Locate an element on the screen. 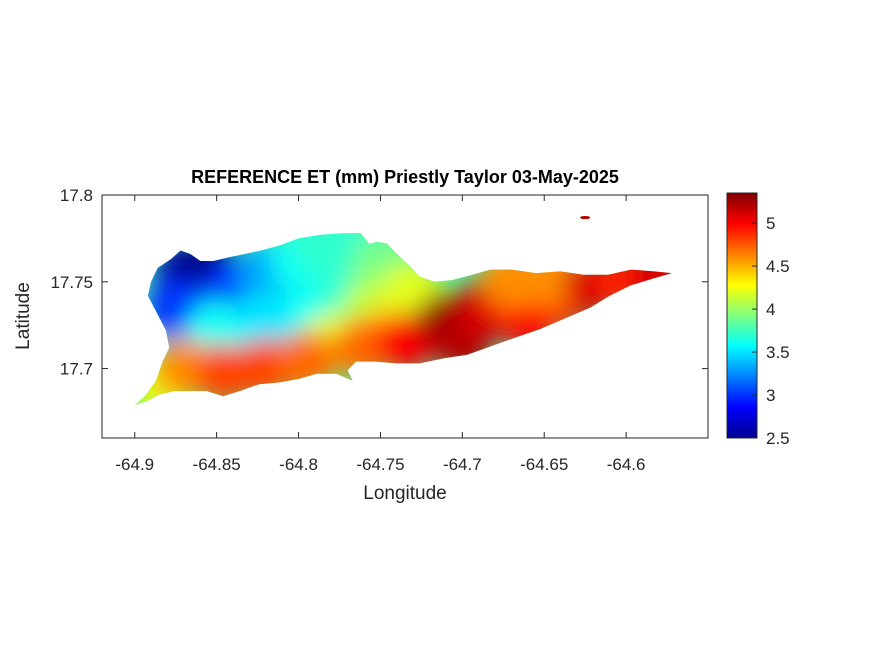 The image size is (875, 656). x-tick-label: -64.8 is located at coordinates (298, 464).